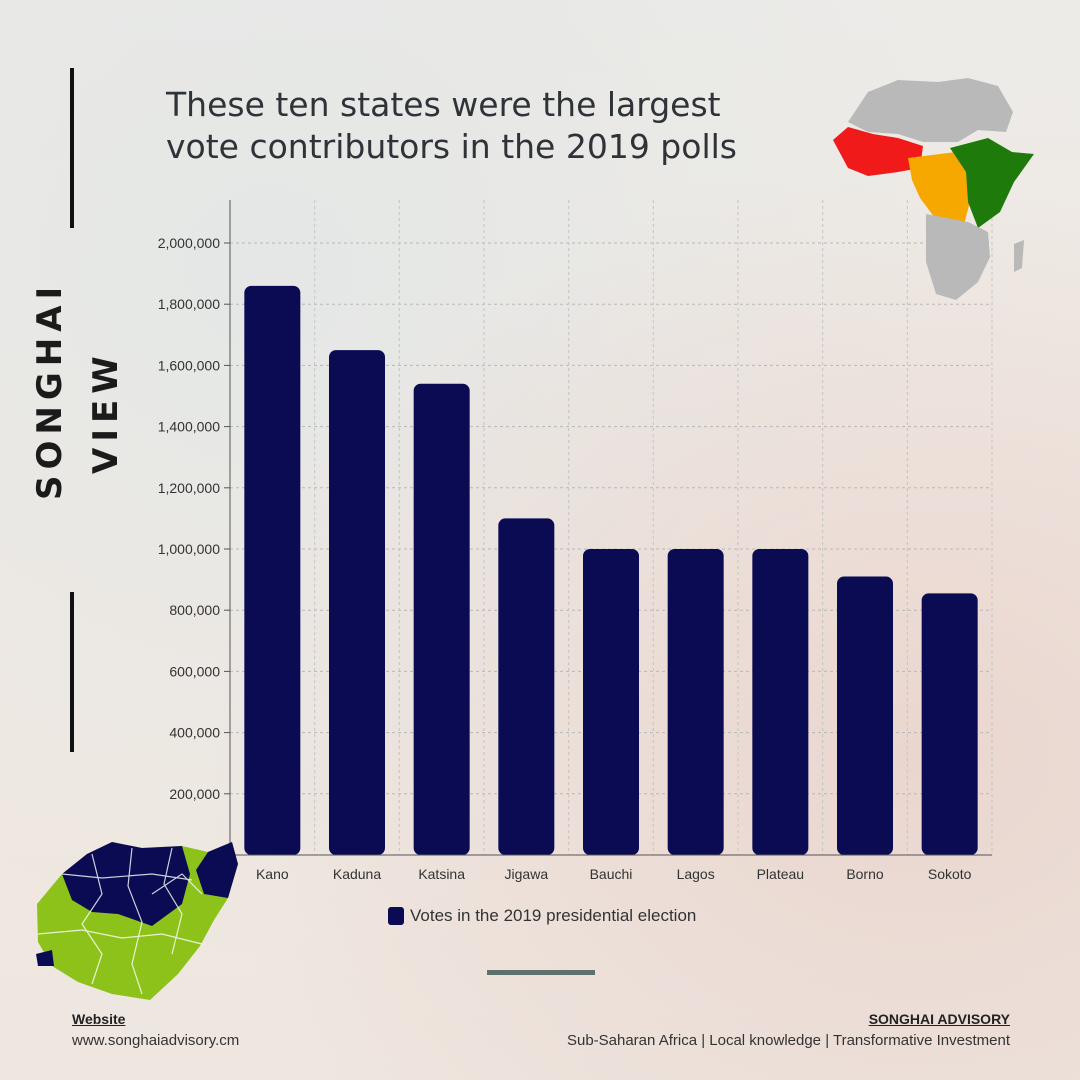  What do you see at coordinates (194, 671) in the screenshot?
I see `y-tick-label: 600,000` at bounding box center [194, 671].